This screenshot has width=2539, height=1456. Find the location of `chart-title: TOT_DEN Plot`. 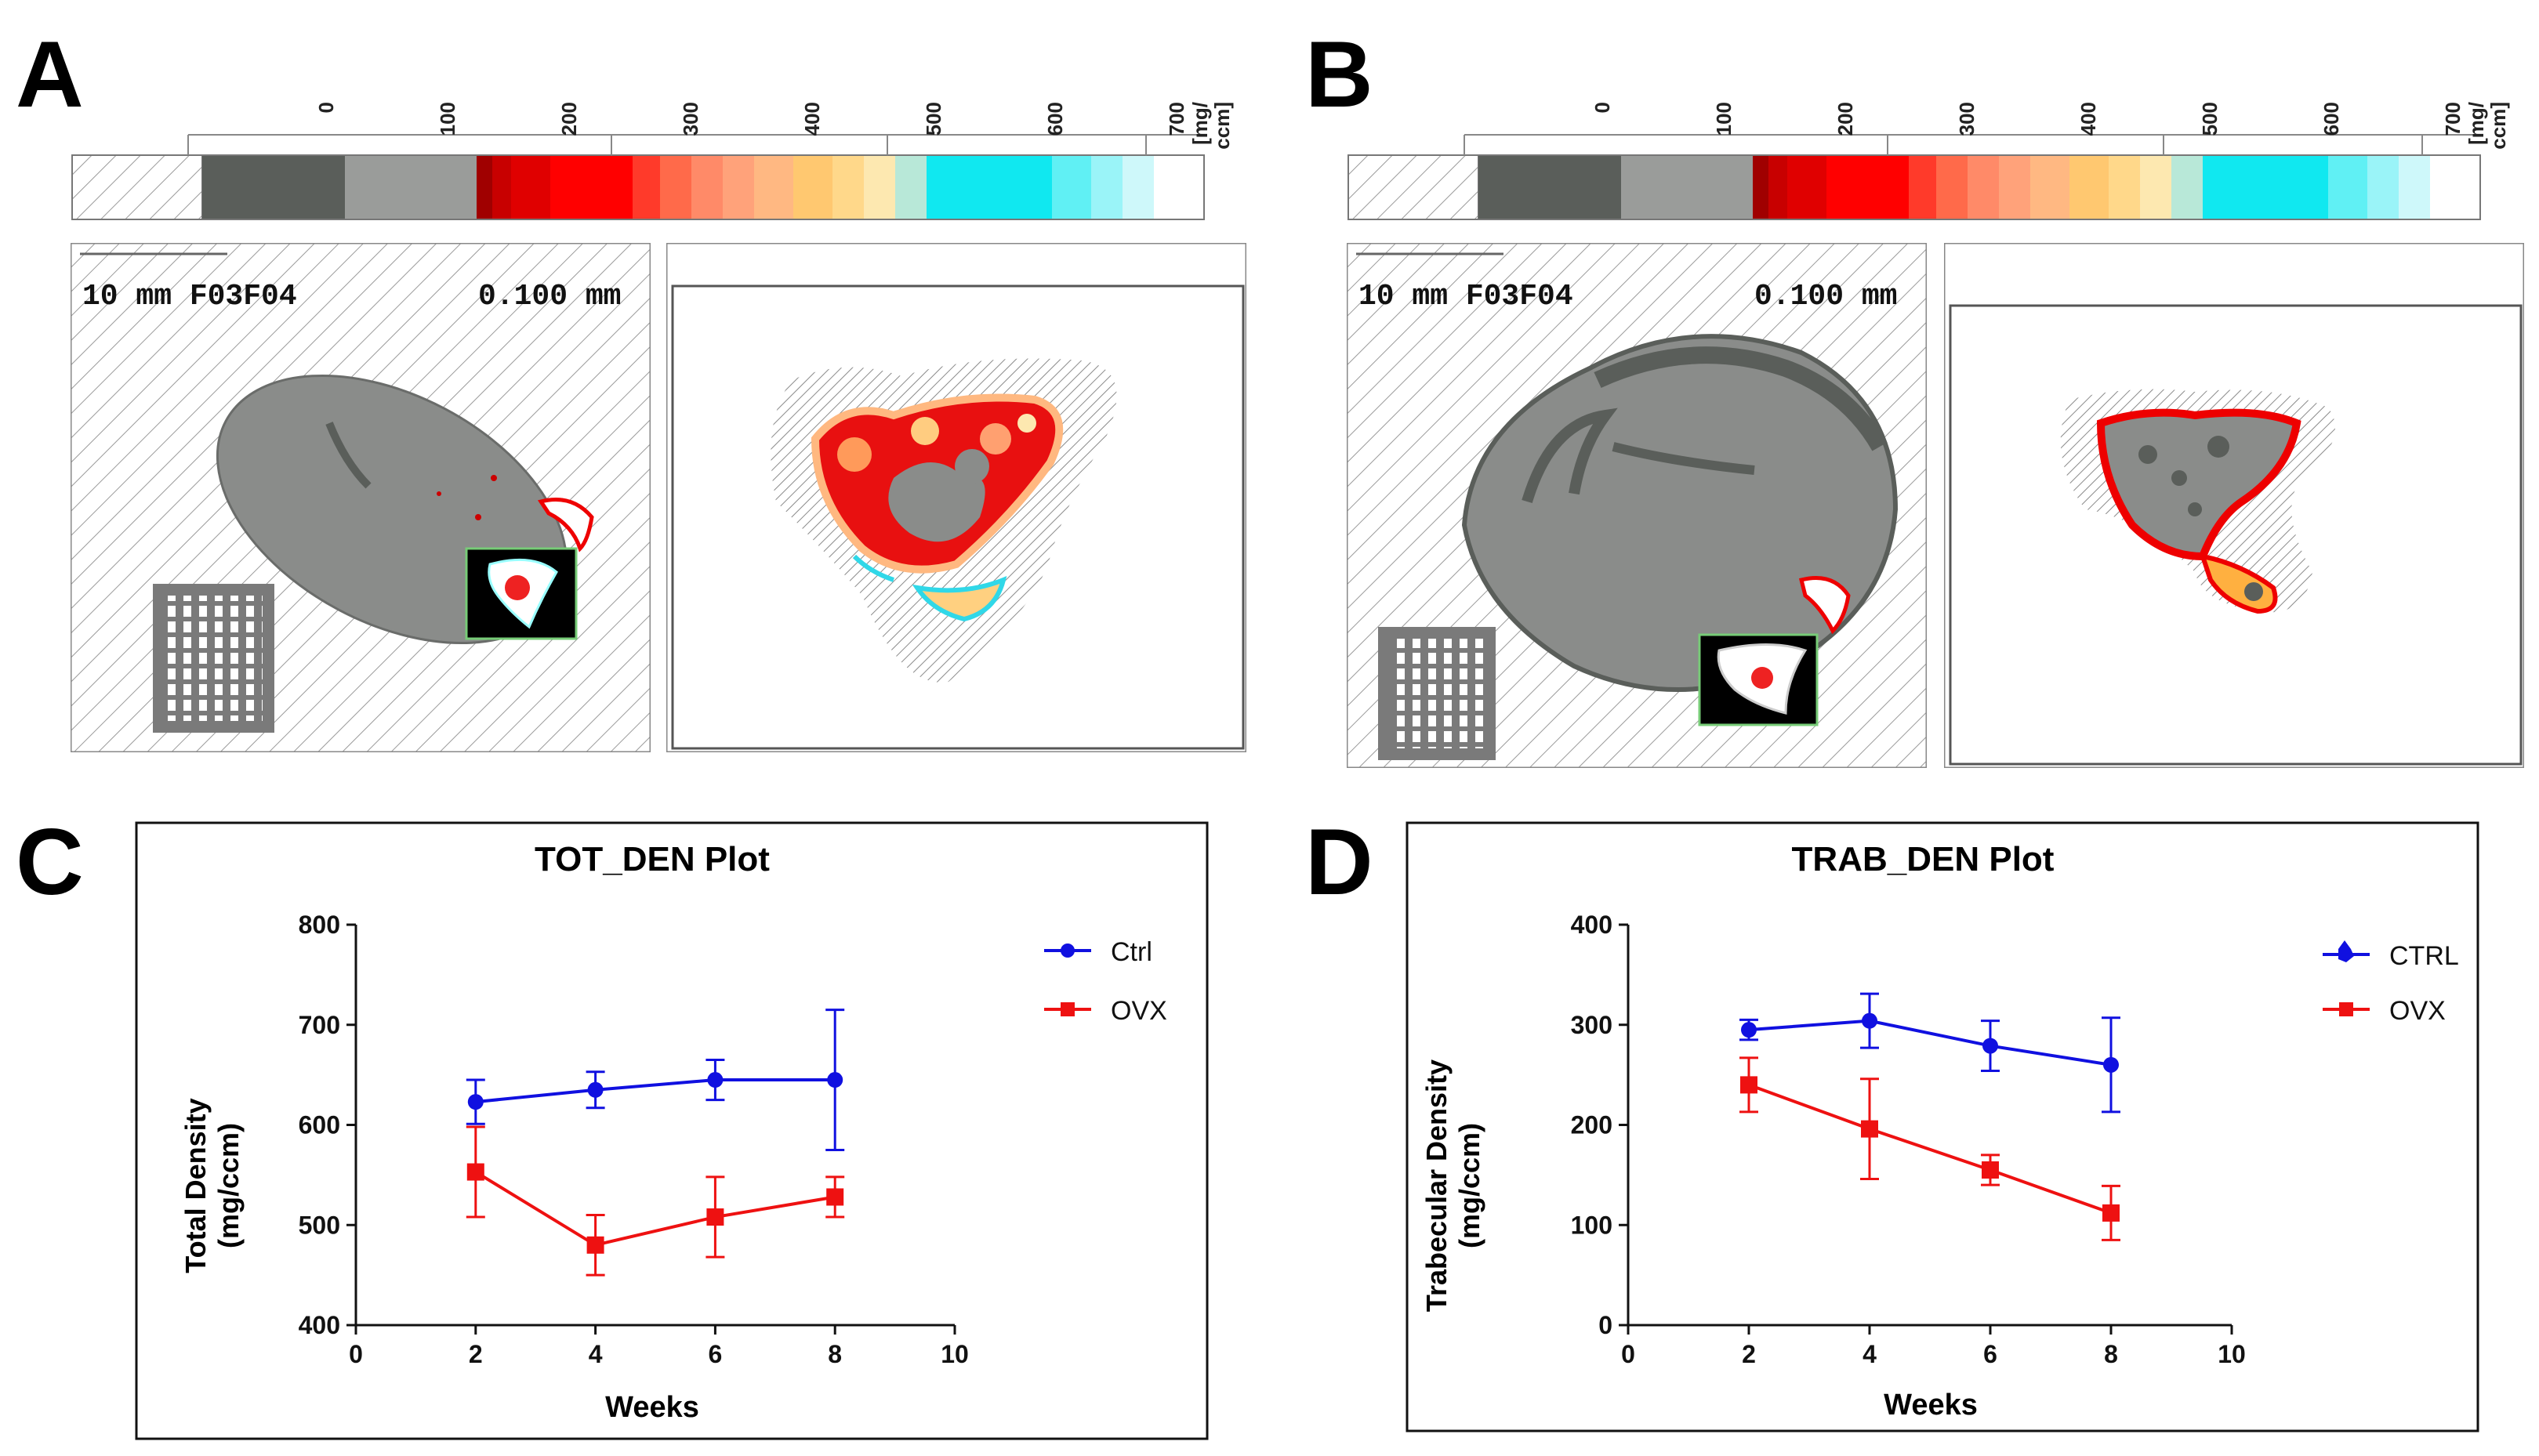

chart-title: TOT_DEN Plot is located at coordinates (652, 859).